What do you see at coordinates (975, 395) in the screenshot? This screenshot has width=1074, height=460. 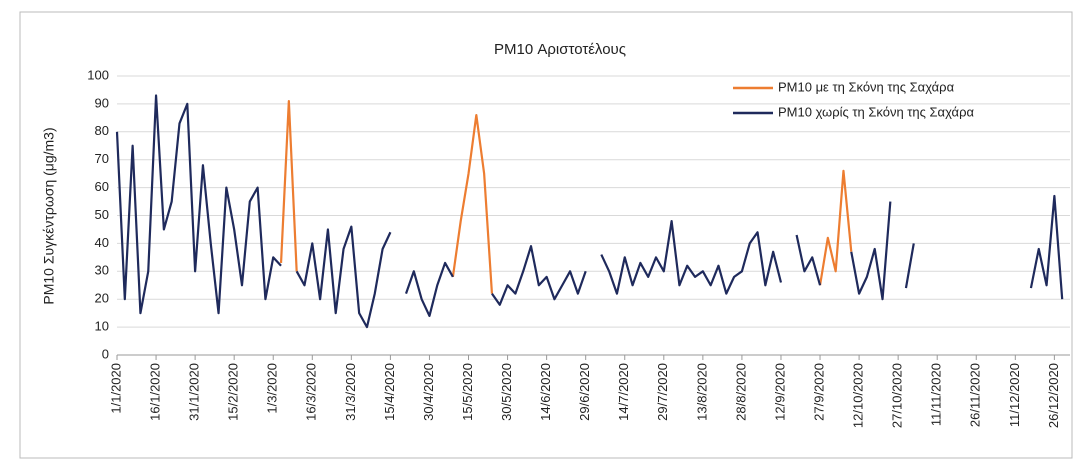 I see `x-tick-label: 26/11/2020` at bounding box center [975, 395].